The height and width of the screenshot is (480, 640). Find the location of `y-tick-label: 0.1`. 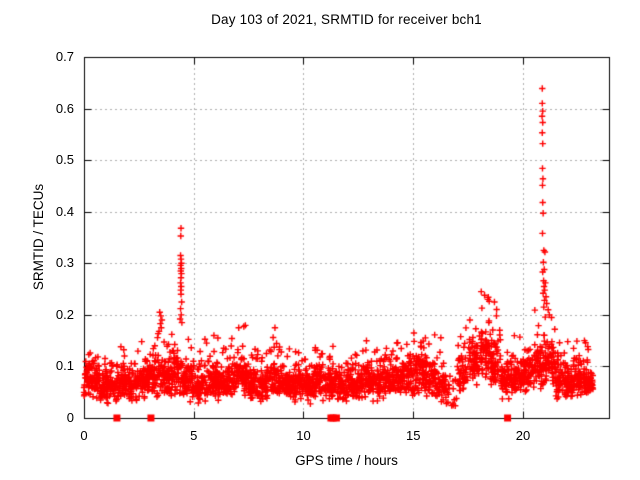

y-tick-label: 0.1 is located at coordinates (64, 366).